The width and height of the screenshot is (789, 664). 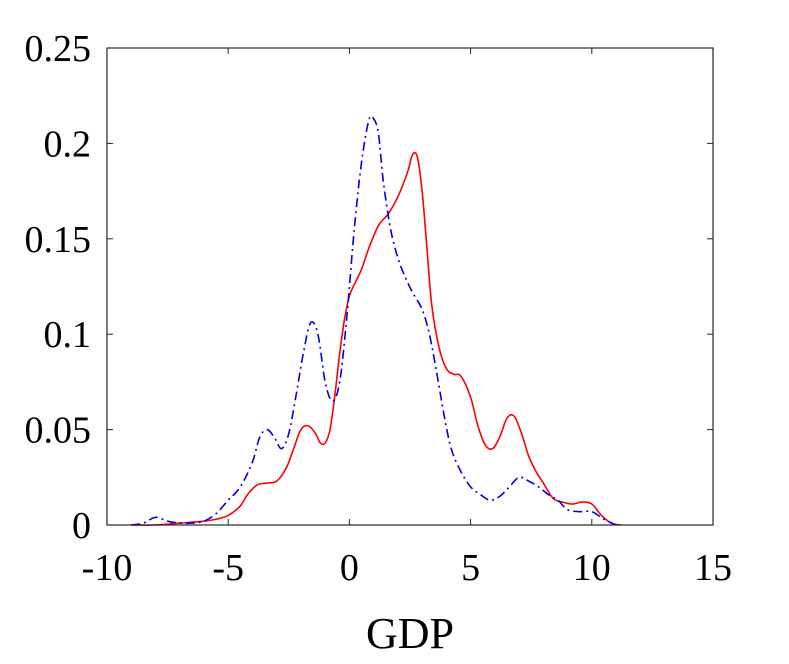 I want to click on y-tick-label: 0.05, so click(x=58, y=431).